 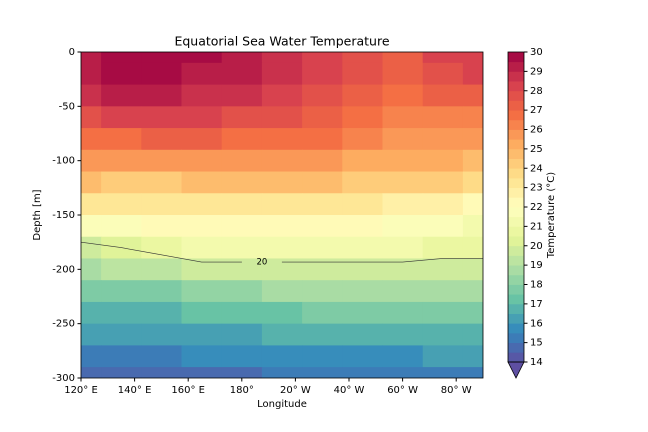 What do you see at coordinates (63, 161) in the screenshot?
I see `y-tick-label: -100` at bounding box center [63, 161].